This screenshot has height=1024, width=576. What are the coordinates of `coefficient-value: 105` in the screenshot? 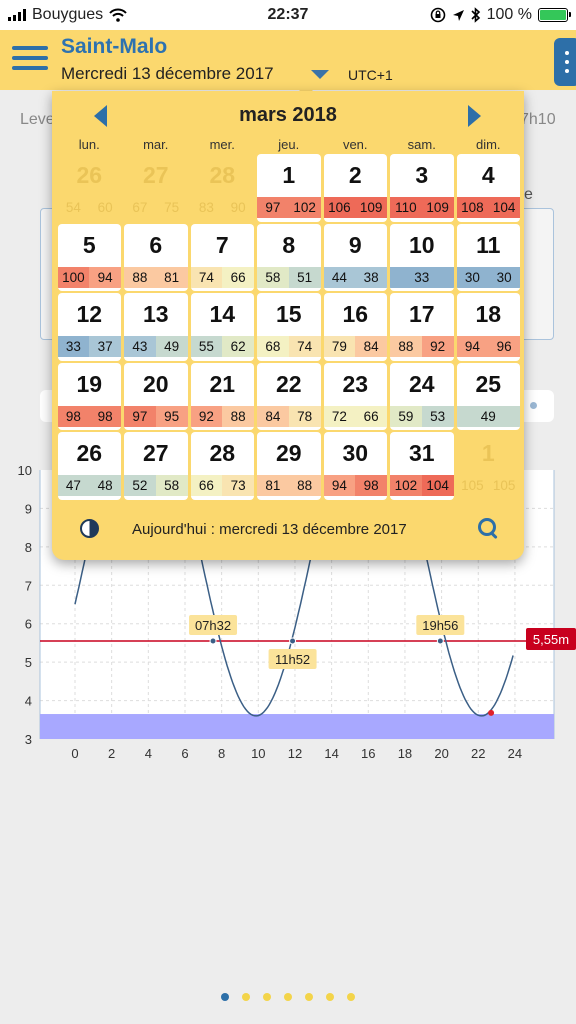 It's located at (472, 485).